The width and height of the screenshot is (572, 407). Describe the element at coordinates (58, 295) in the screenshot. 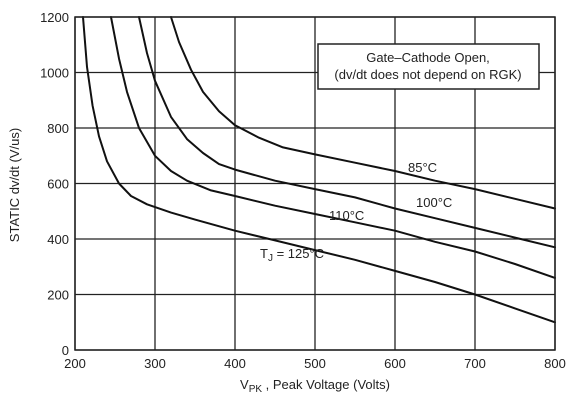

I see `y-tick-label: 200` at that location.